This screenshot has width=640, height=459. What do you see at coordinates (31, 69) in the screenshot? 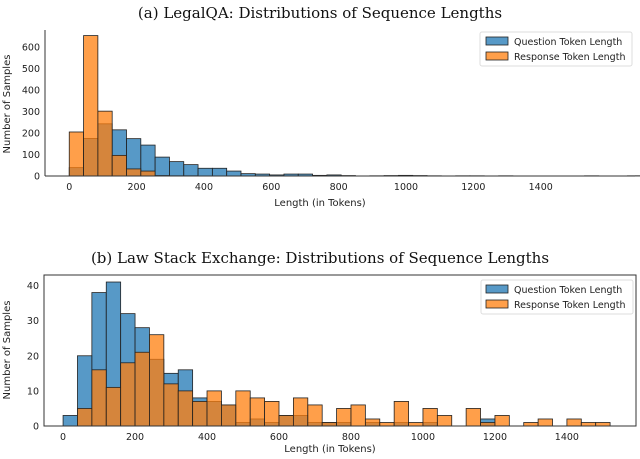
I see `y-tick-label: 500` at bounding box center [31, 69].